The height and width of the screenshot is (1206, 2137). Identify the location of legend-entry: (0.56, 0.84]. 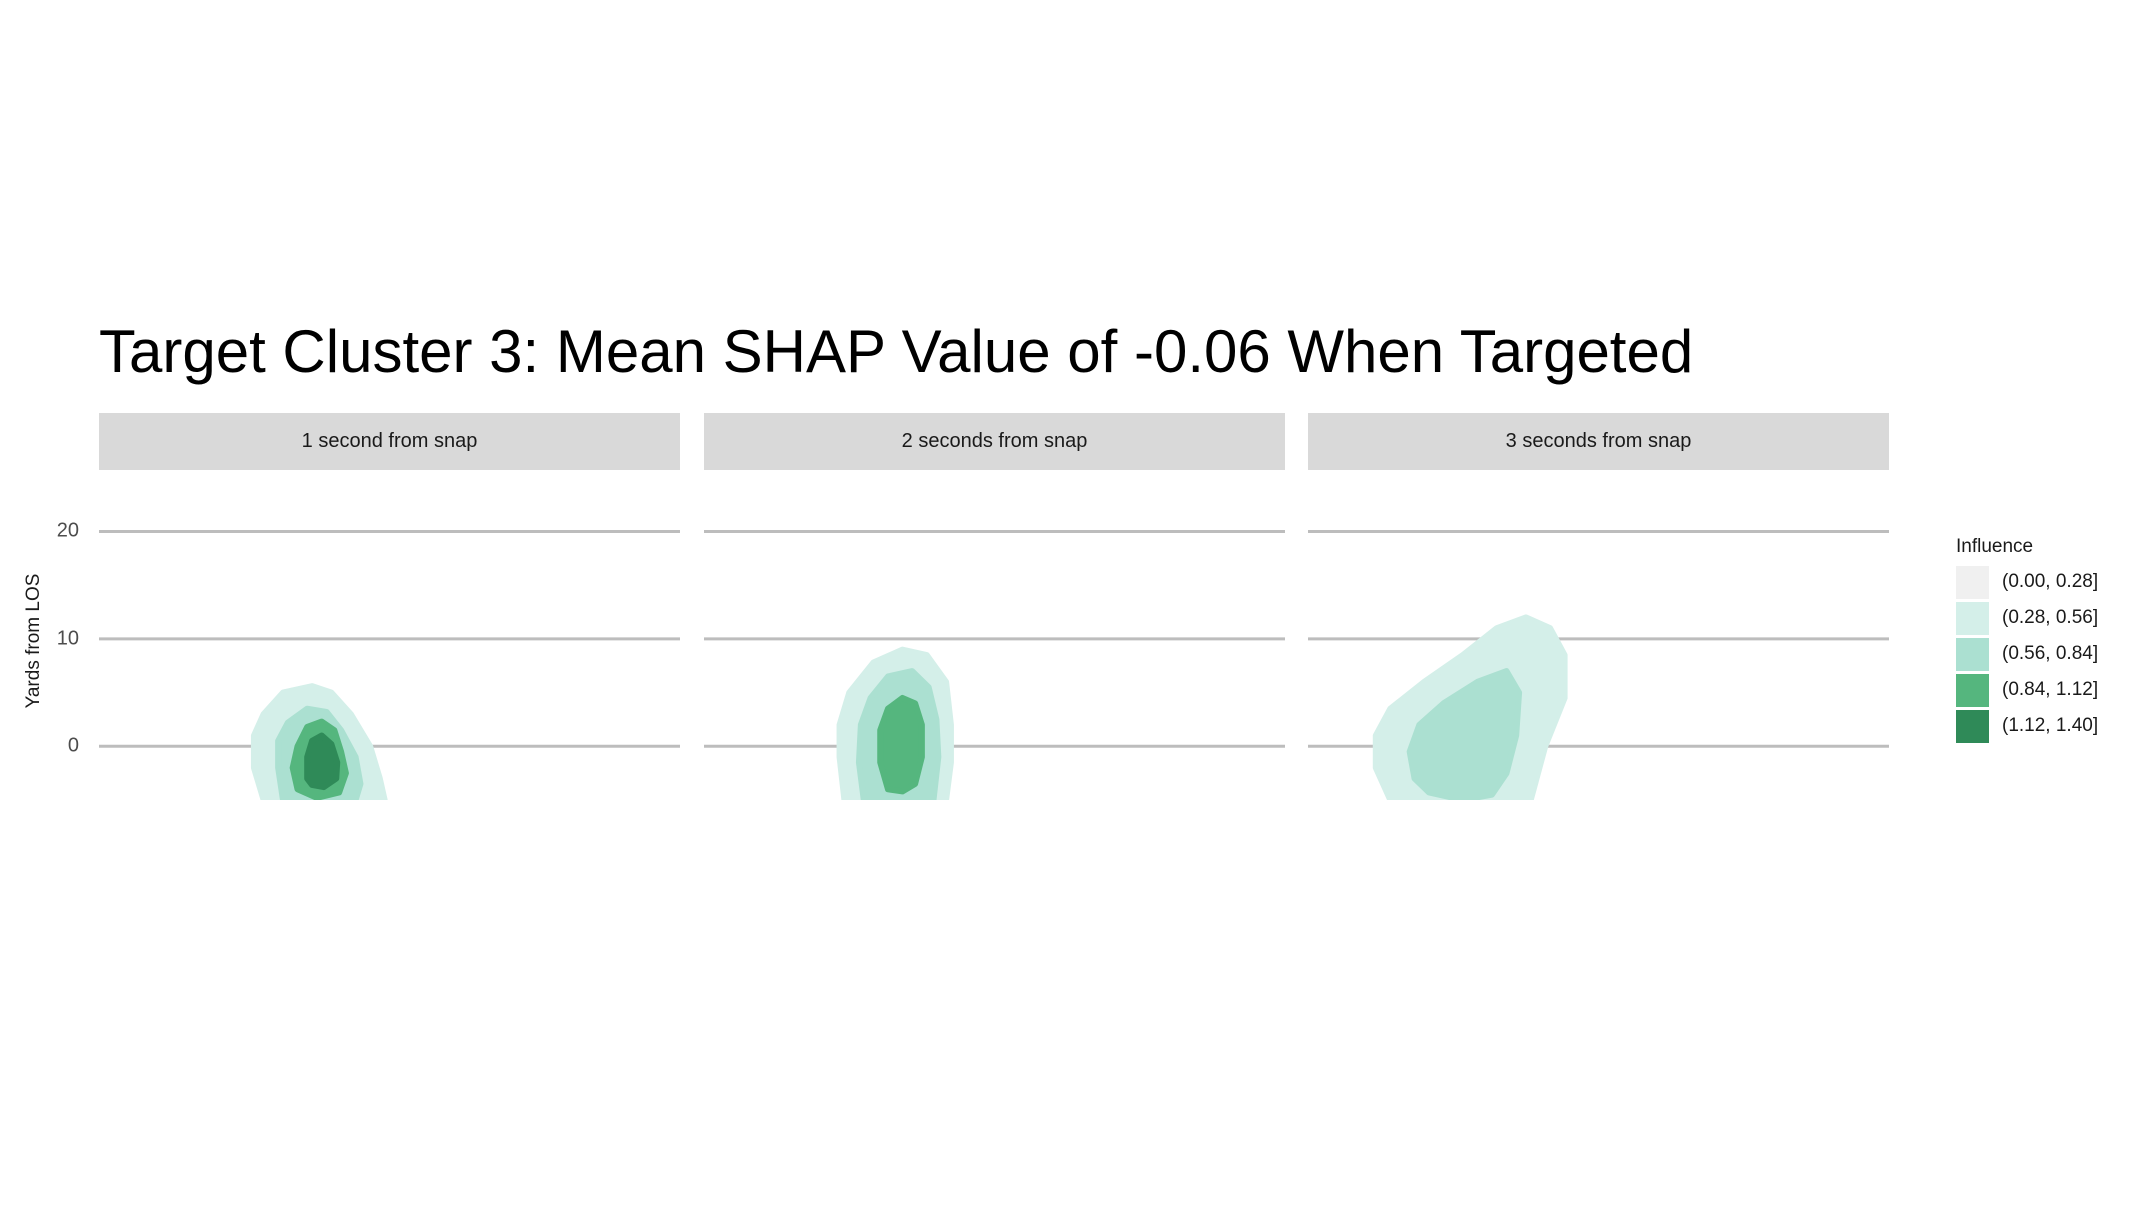
(2027, 654).